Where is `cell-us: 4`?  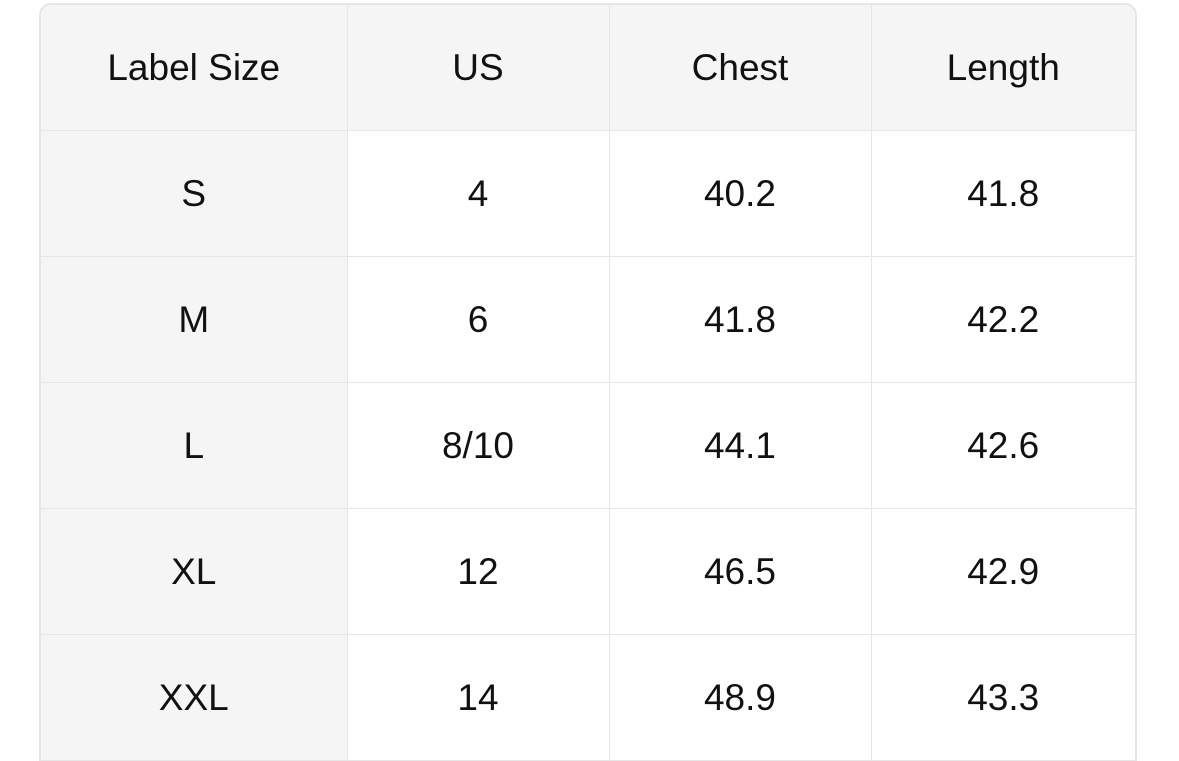 cell-us: 4 is located at coordinates (478, 193).